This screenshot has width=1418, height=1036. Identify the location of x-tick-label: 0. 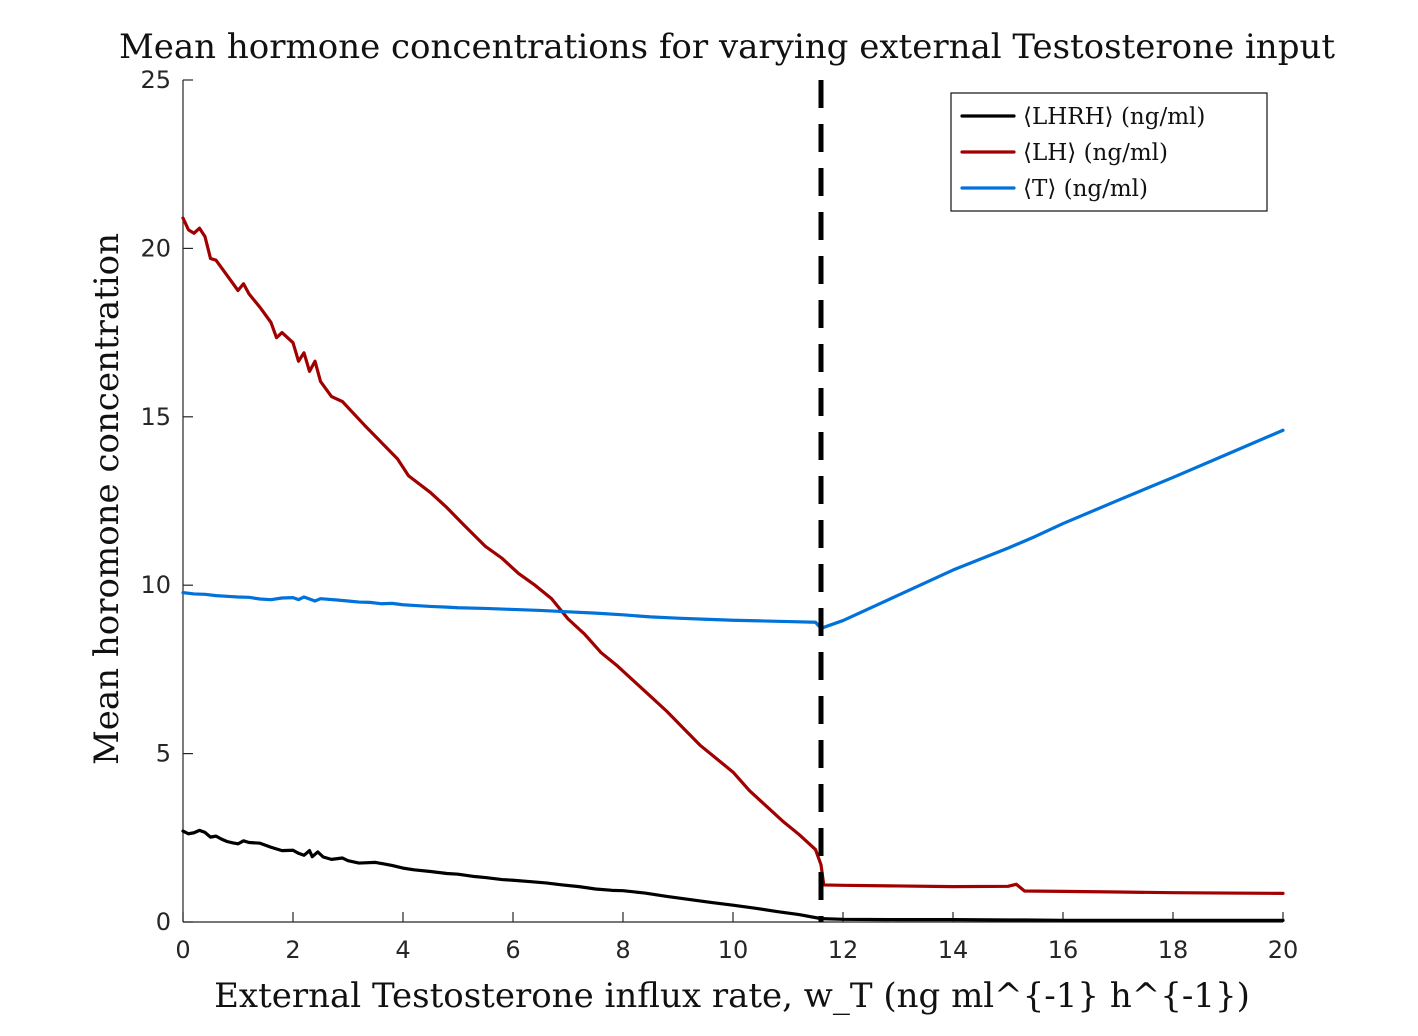
(182, 950).